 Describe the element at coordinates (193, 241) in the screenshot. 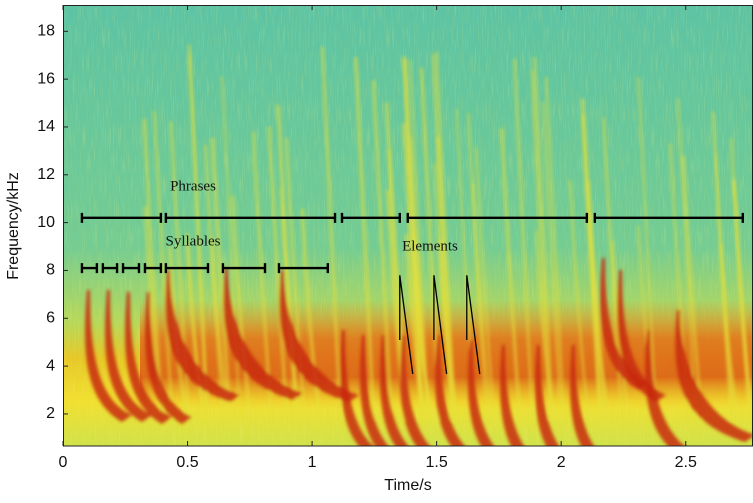

I see `annotation-label: Syllables` at that location.